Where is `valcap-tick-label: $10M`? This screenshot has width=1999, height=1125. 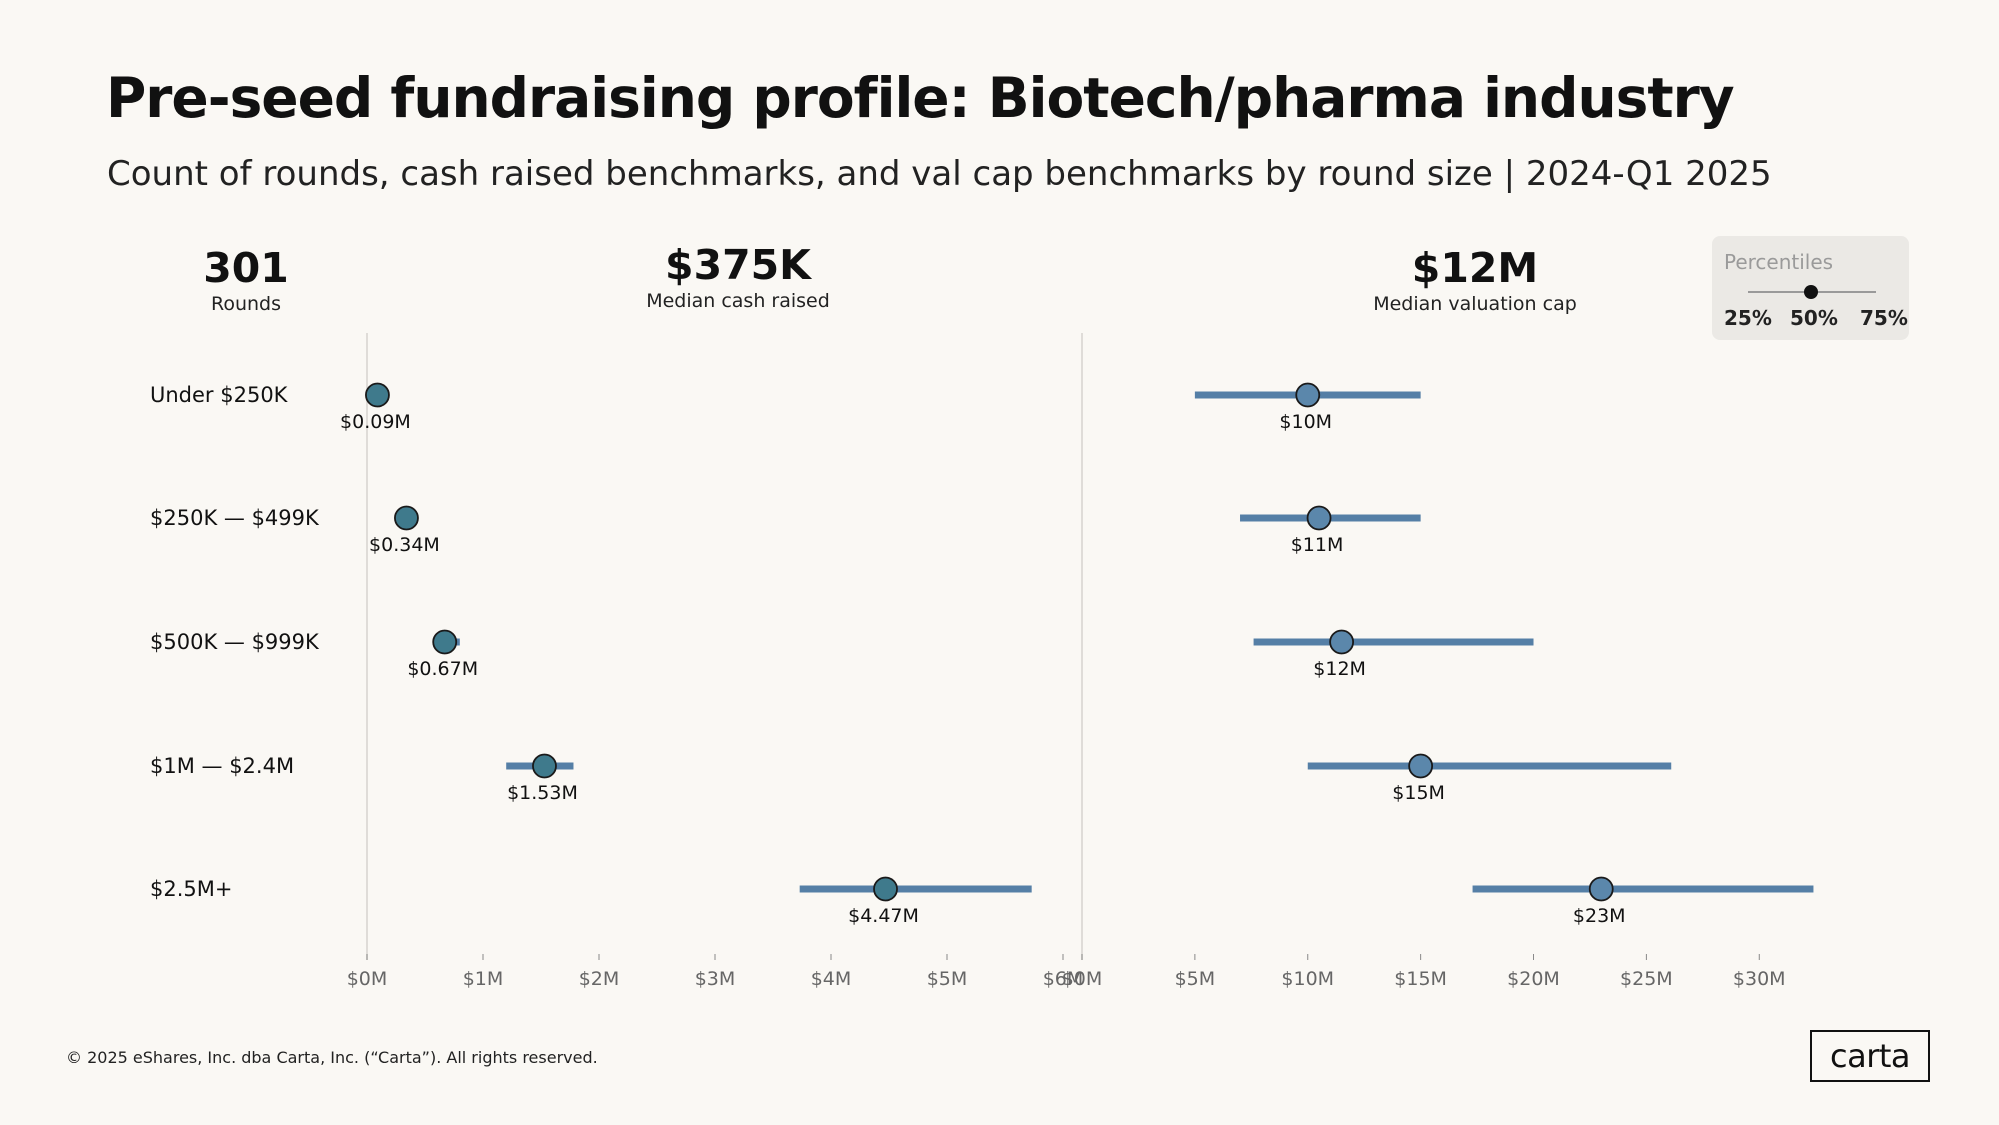 valcap-tick-label: $10M is located at coordinates (1307, 979).